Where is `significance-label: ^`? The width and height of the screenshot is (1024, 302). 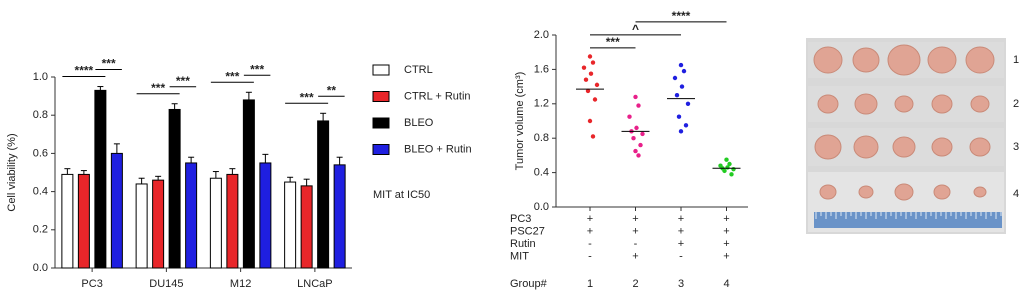 significance-label: ^ is located at coordinates (635, 29).